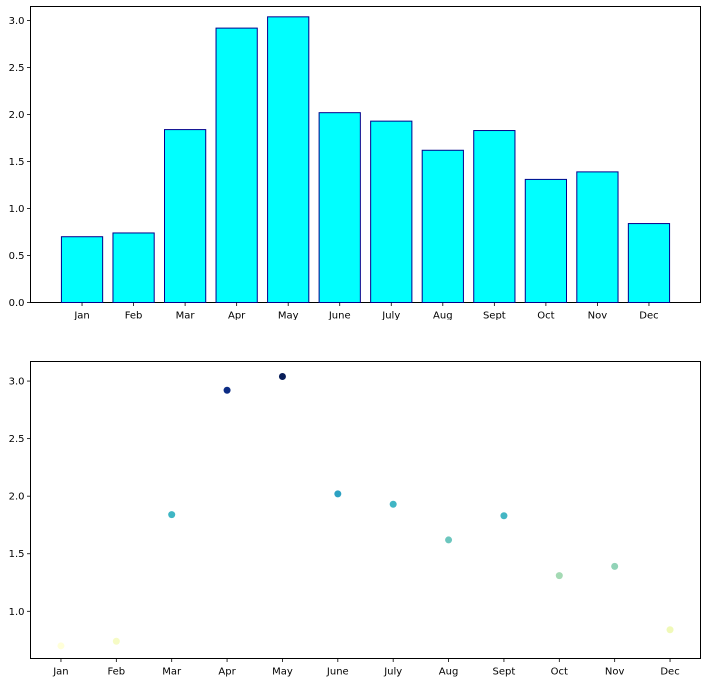 The width and height of the screenshot is (706, 683). What do you see at coordinates (597, 237) in the screenshot?
I see `bar-nov` at bounding box center [597, 237].